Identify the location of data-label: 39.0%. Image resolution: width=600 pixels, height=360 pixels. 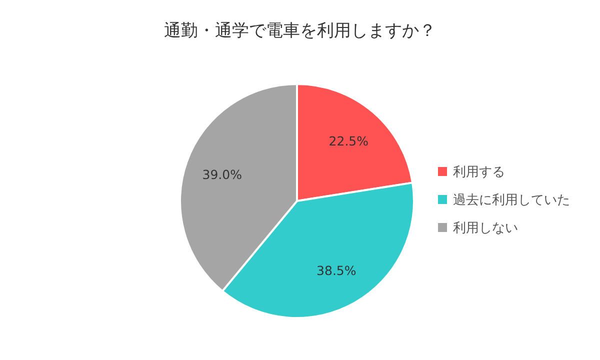
(222, 174).